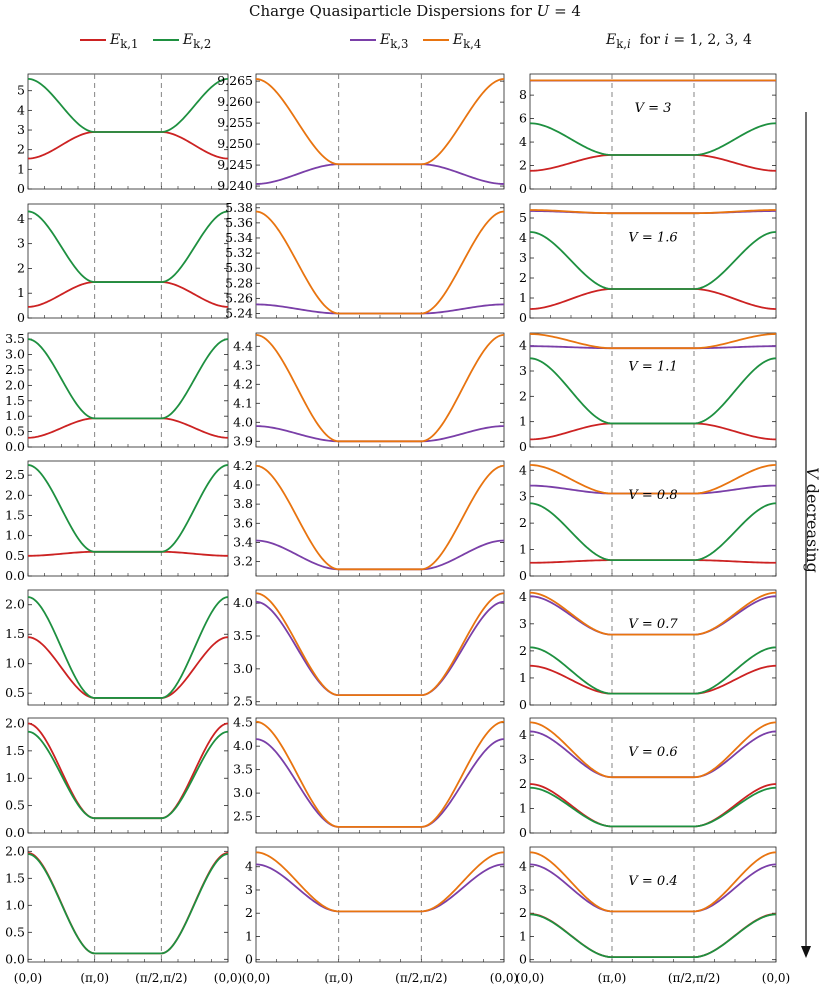 This screenshot has height=992, width=830. I want to click on y-tick-label: 8, so click(523, 94).